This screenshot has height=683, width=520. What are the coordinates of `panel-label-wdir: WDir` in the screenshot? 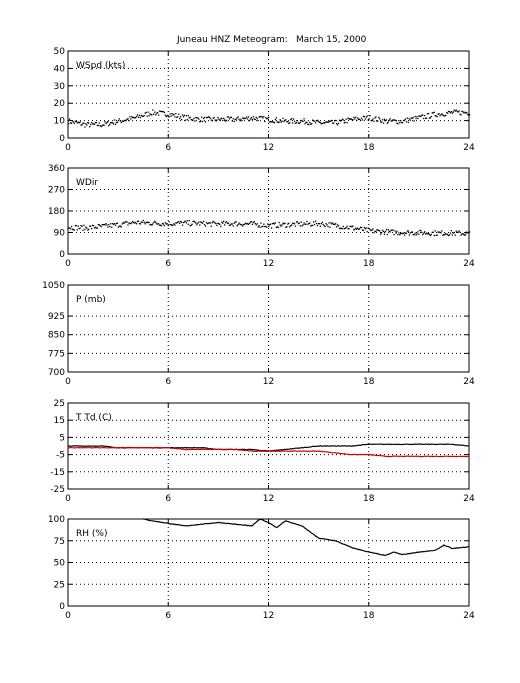 It's located at (87, 183).